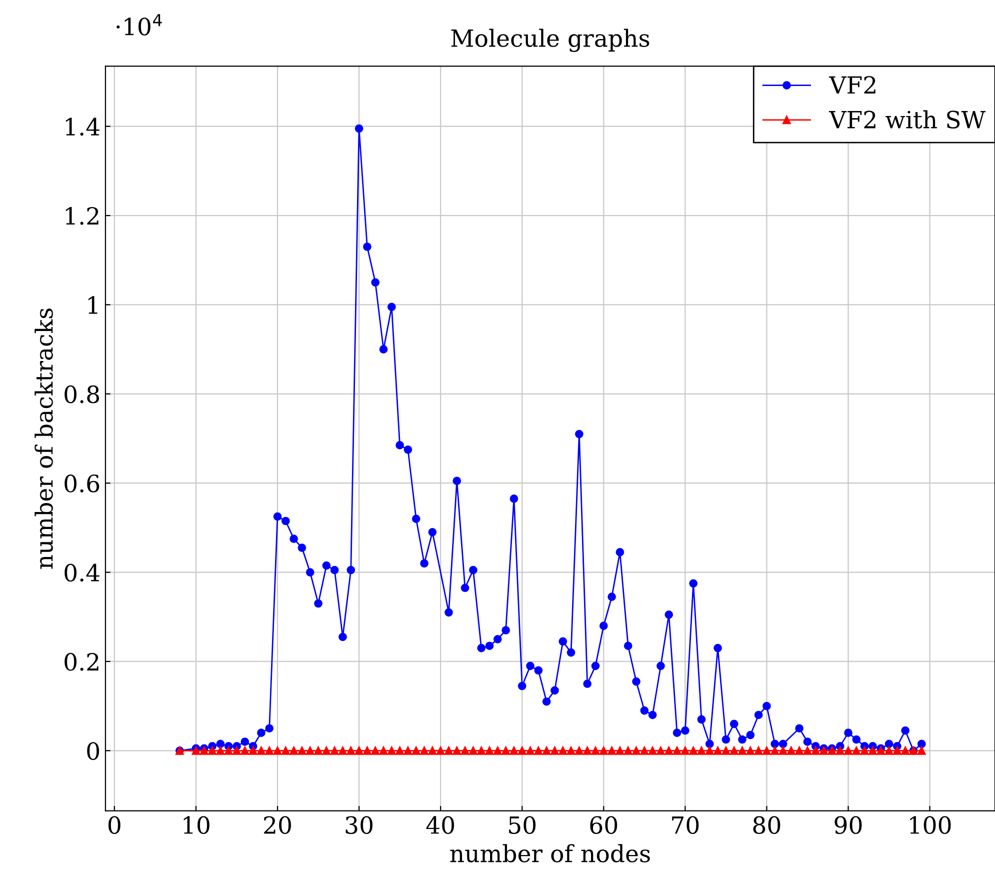 The height and width of the screenshot is (894, 995). Describe the element at coordinates (550, 853) in the screenshot. I see `x-axis-title: number of nodes` at that location.